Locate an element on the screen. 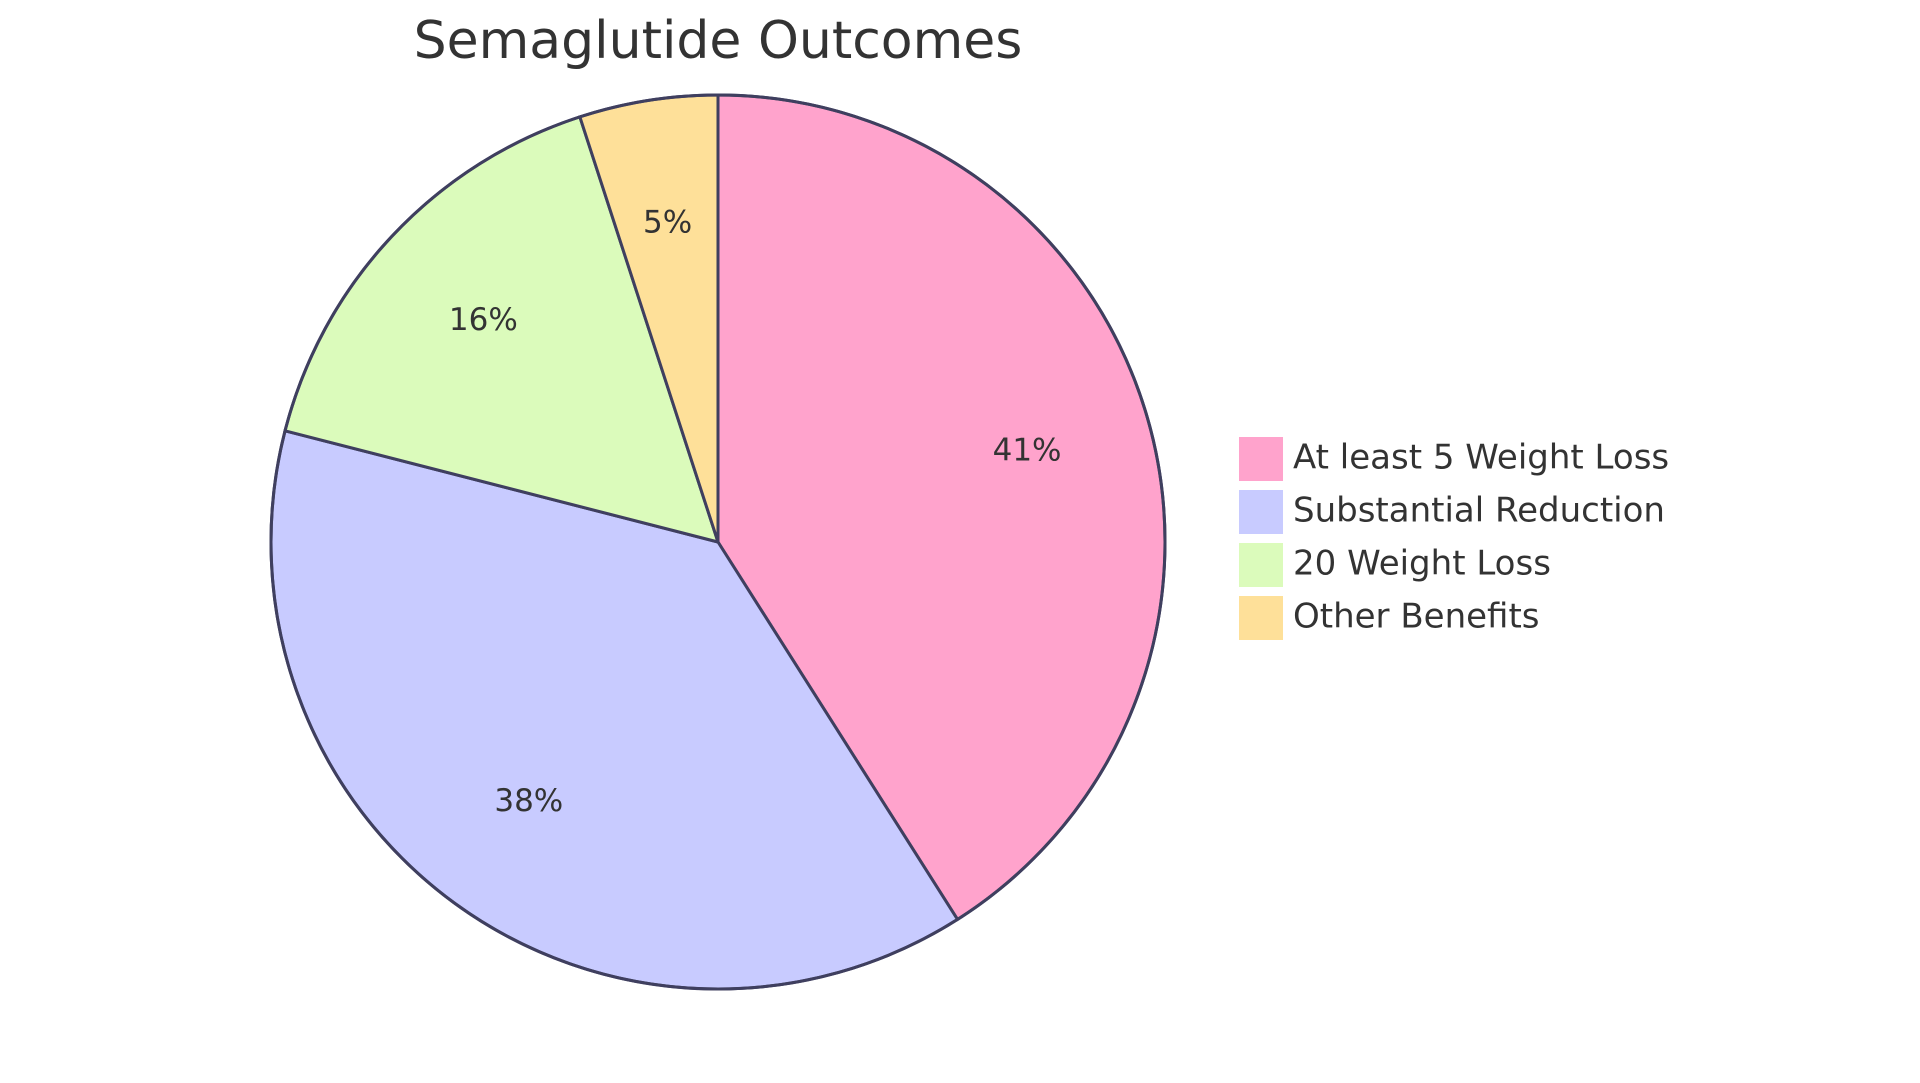 Image resolution: width=1920 pixels, height=1083 pixels. legend-label: At least 5 Weight Loss is located at coordinates (1481, 458).